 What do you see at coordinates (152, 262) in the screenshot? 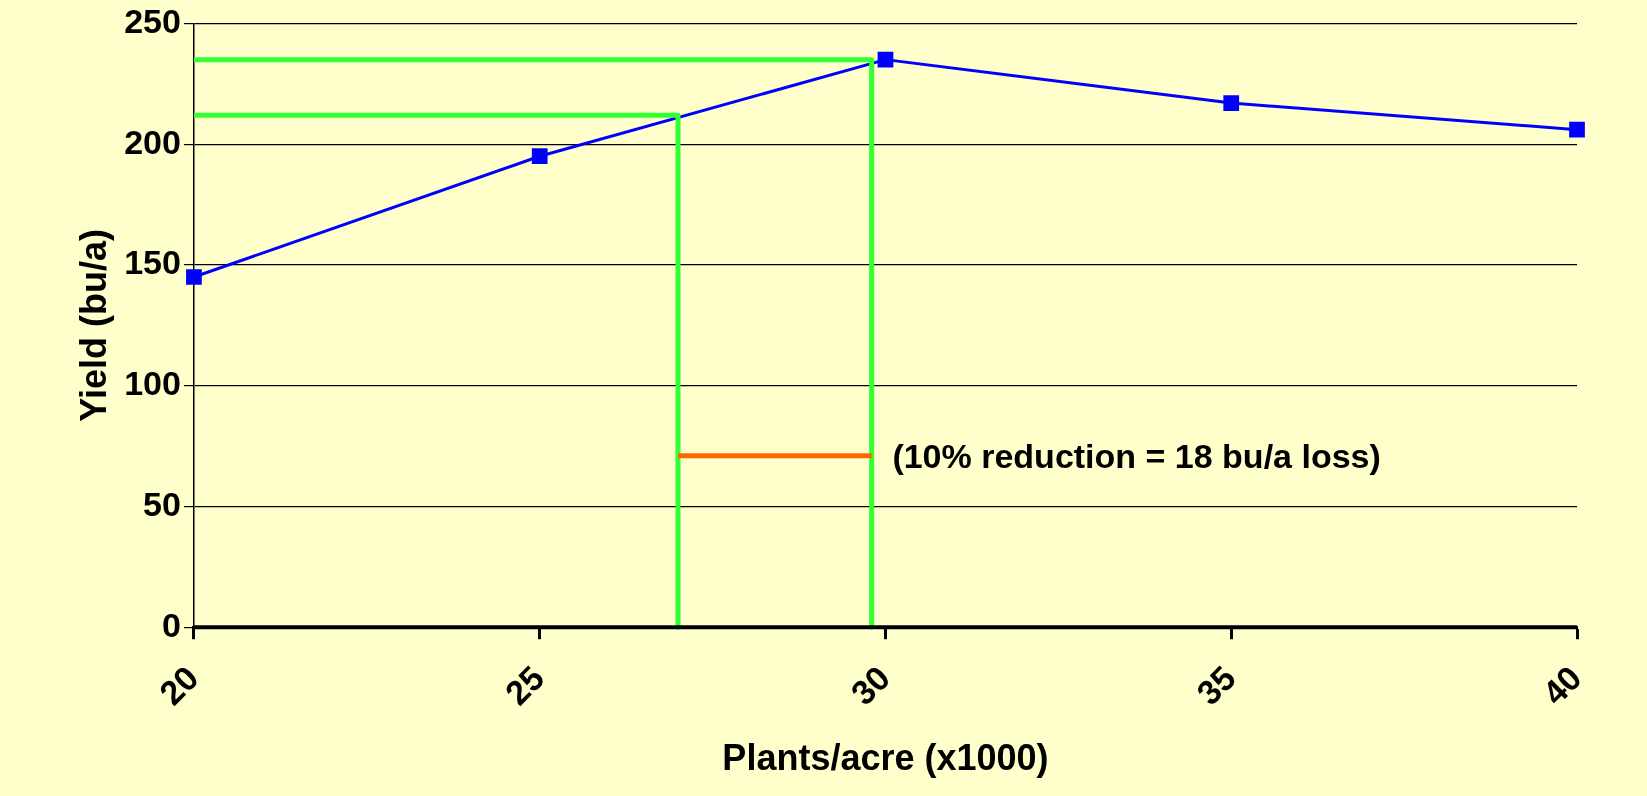
I see `y-tick-label: 150` at bounding box center [152, 262].